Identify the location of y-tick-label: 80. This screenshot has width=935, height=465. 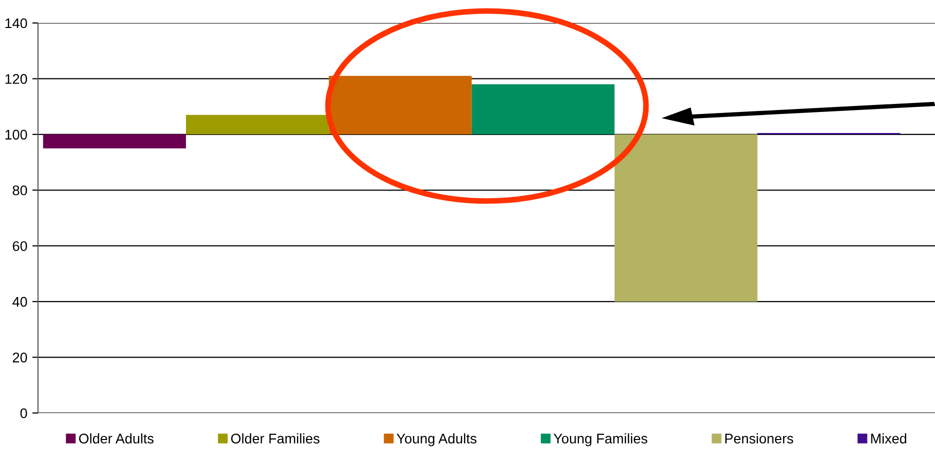
(20, 190).